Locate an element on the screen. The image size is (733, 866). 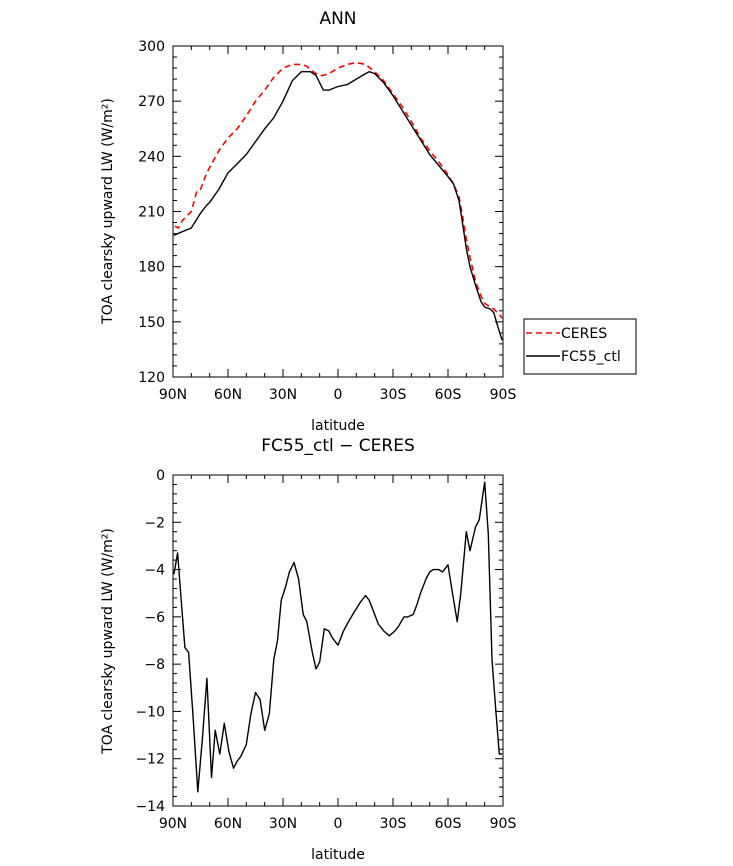
bottom-y-tick-label: −10 is located at coordinates (150, 712).